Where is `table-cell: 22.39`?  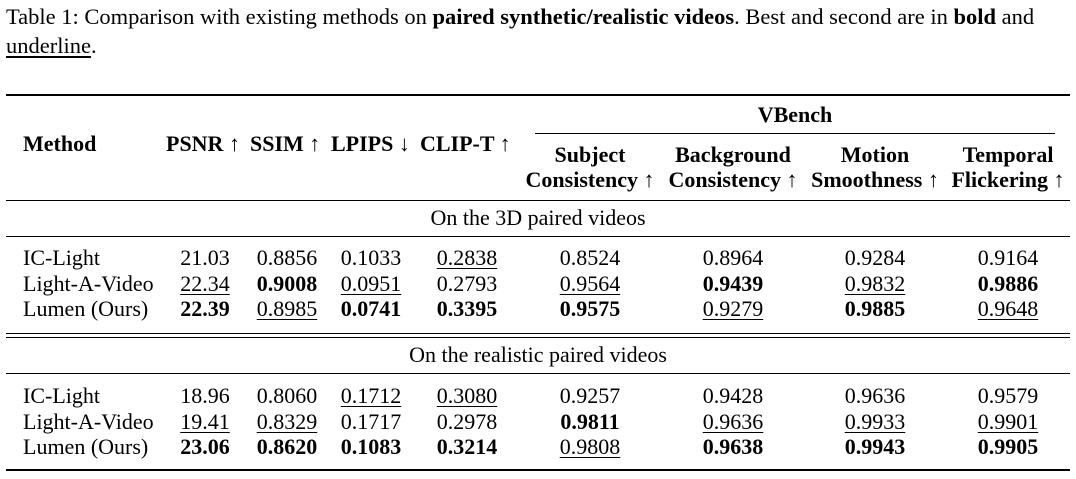
table-cell: 22.39 is located at coordinates (205, 308).